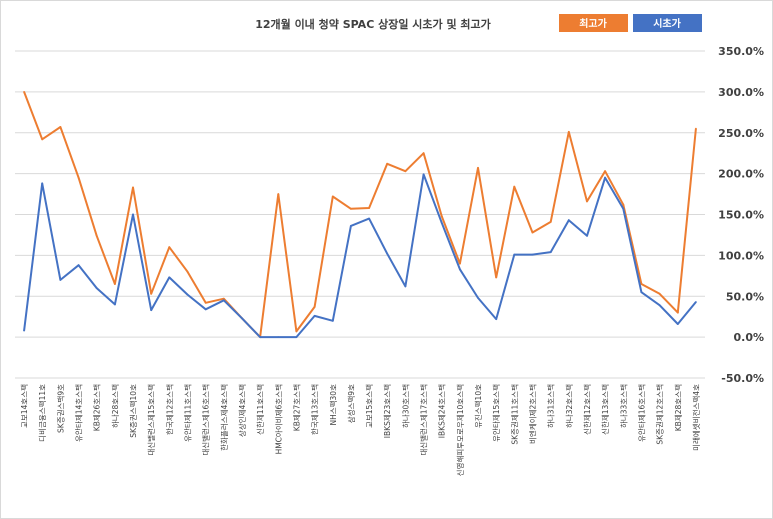 This screenshot has width=773, height=519. What do you see at coordinates (296, 407) in the screenshot?
I see `x-tick-label: KB제27호스팩` at bounding box center [296, 407].